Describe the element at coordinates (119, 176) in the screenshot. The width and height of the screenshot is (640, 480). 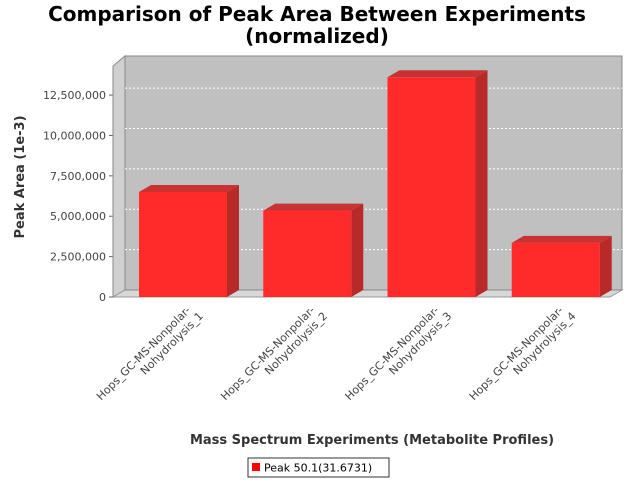
I see `plot-left-wall` at that location.